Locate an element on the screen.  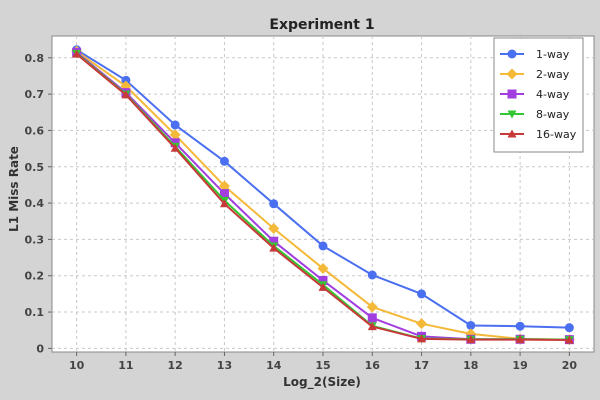
x-tick-label: 13 is located at coordinates (224, 365).